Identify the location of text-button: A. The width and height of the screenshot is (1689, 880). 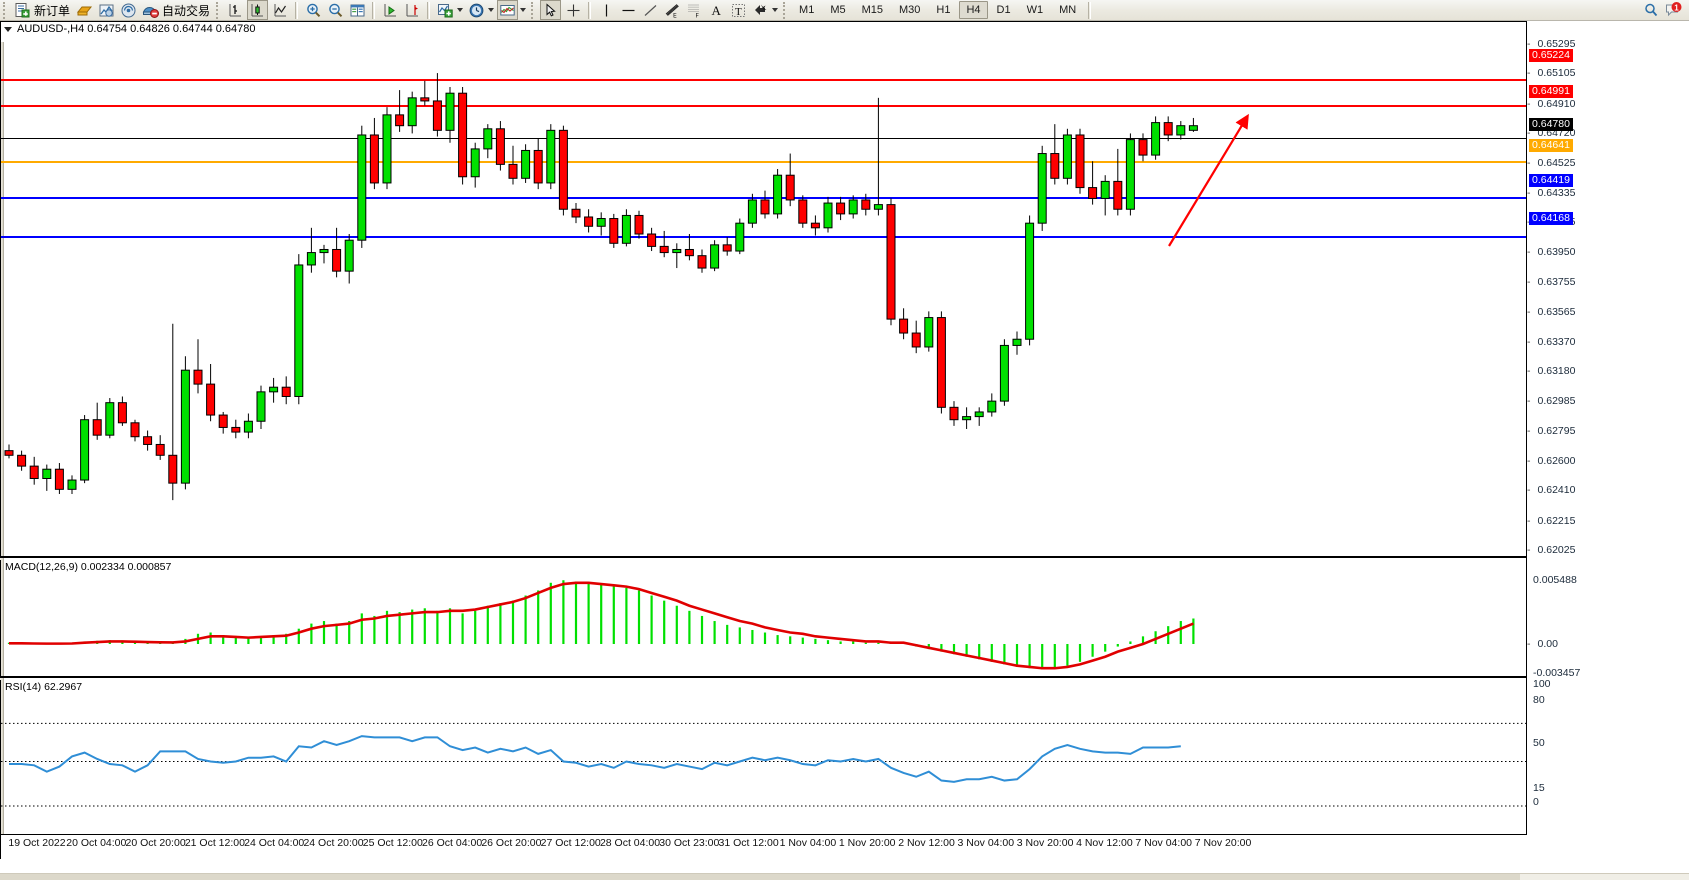
(716, 10).